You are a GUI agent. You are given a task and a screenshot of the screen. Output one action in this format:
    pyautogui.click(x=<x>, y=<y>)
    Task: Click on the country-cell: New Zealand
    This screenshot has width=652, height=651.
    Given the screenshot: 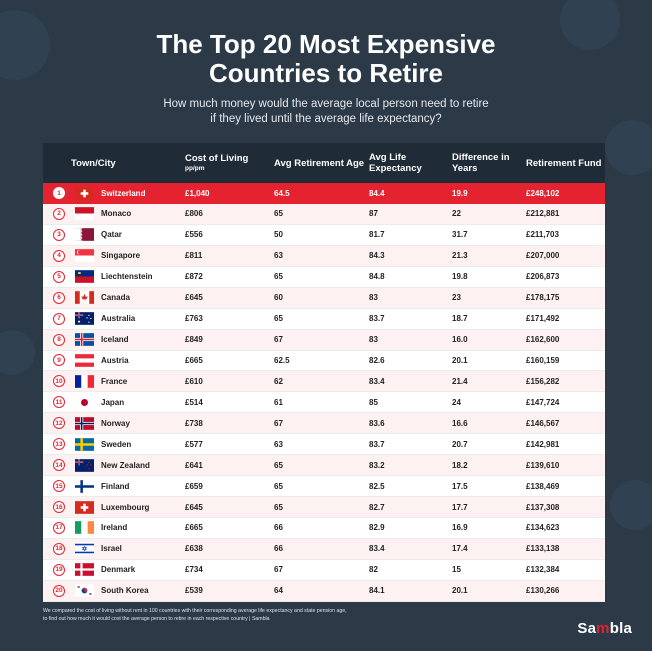 What is the action you would take?
    pyautogui.click(x=128, y=465)
    